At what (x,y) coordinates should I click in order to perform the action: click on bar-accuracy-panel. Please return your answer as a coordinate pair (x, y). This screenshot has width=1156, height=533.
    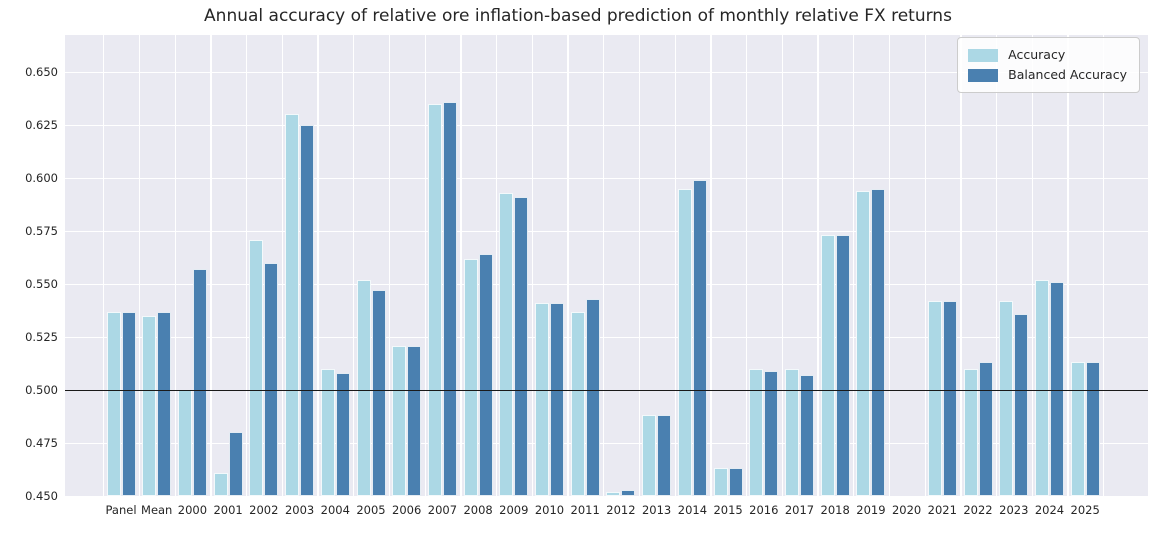
    Looking at the image, I should click on (113, 403).